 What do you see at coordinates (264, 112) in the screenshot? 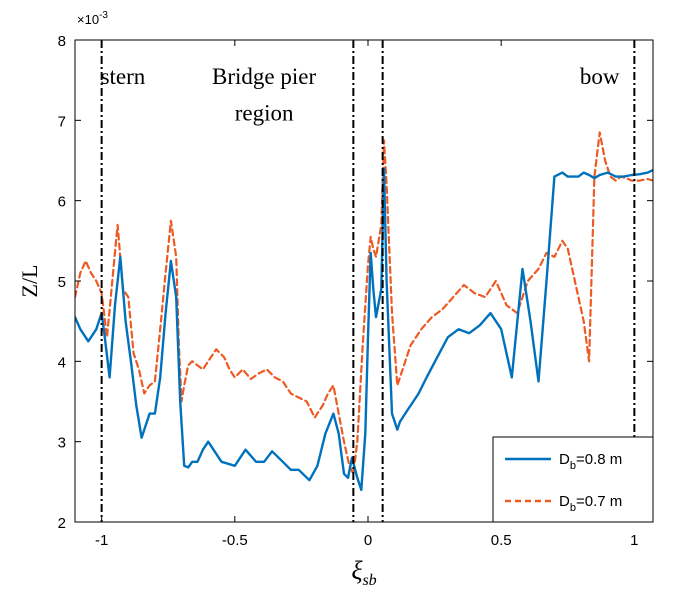
I see `region-annotation: region` at bounding box center [264, 112].